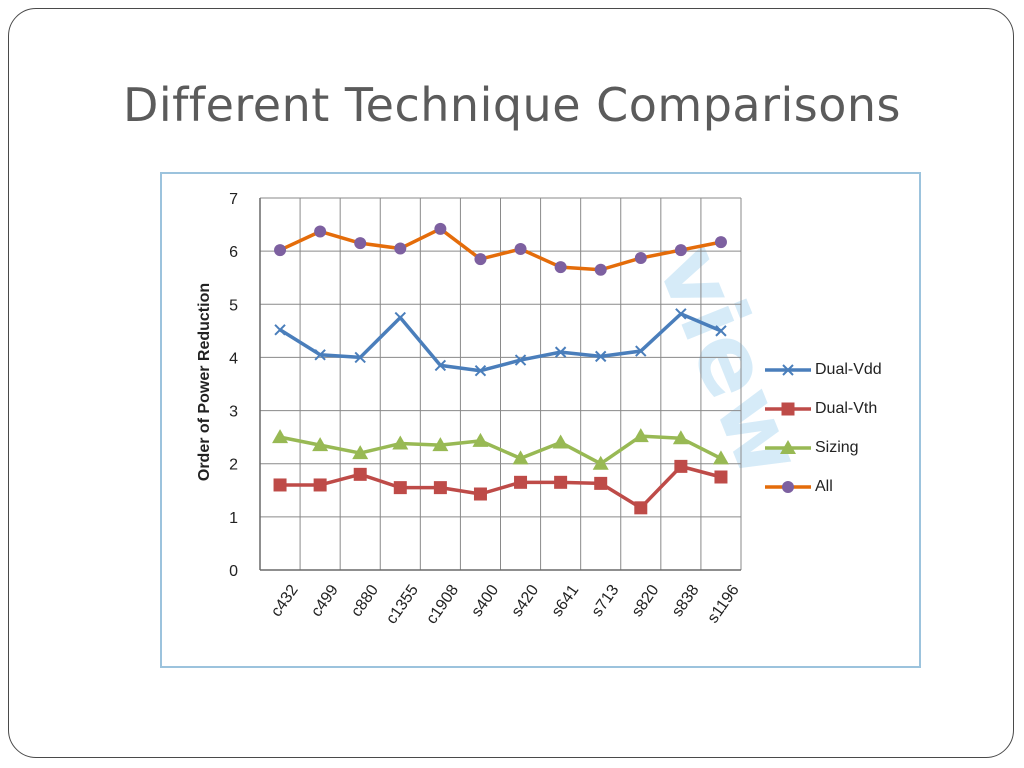  What do you see at coordinates (500, 249) in the screenshot?
I see `series-line-all` at bounding box center [500, 249].